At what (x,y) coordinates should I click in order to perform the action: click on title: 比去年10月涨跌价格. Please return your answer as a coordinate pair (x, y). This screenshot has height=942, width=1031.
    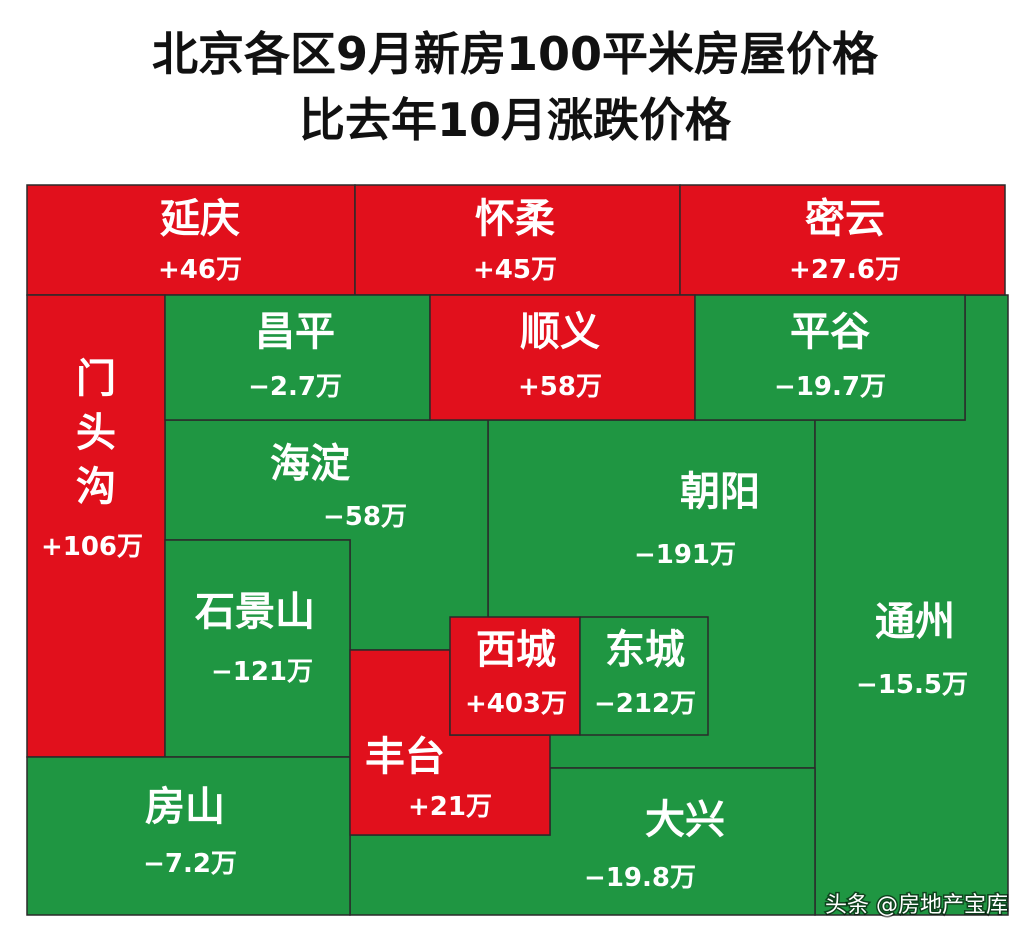
    Looking at the image, I should click on (515, 120).